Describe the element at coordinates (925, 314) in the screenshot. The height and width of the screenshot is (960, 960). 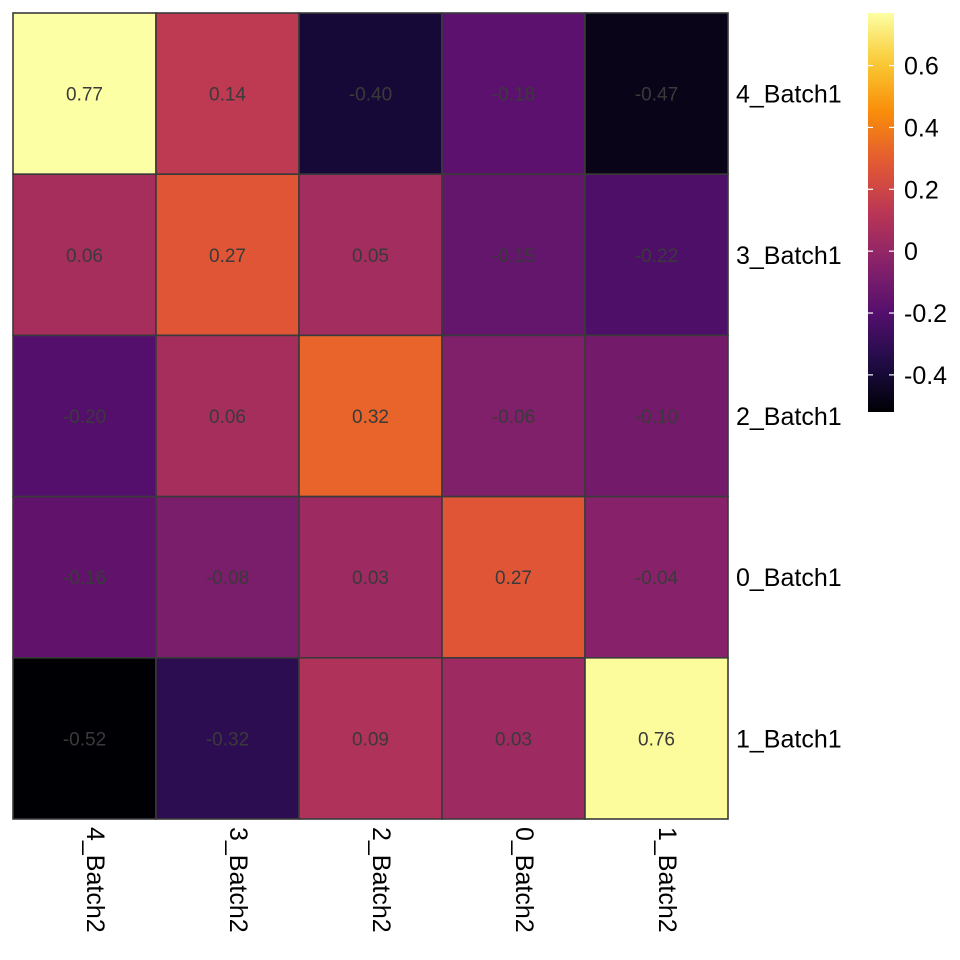
I see `legend-tick-label: -0.2` at that location.